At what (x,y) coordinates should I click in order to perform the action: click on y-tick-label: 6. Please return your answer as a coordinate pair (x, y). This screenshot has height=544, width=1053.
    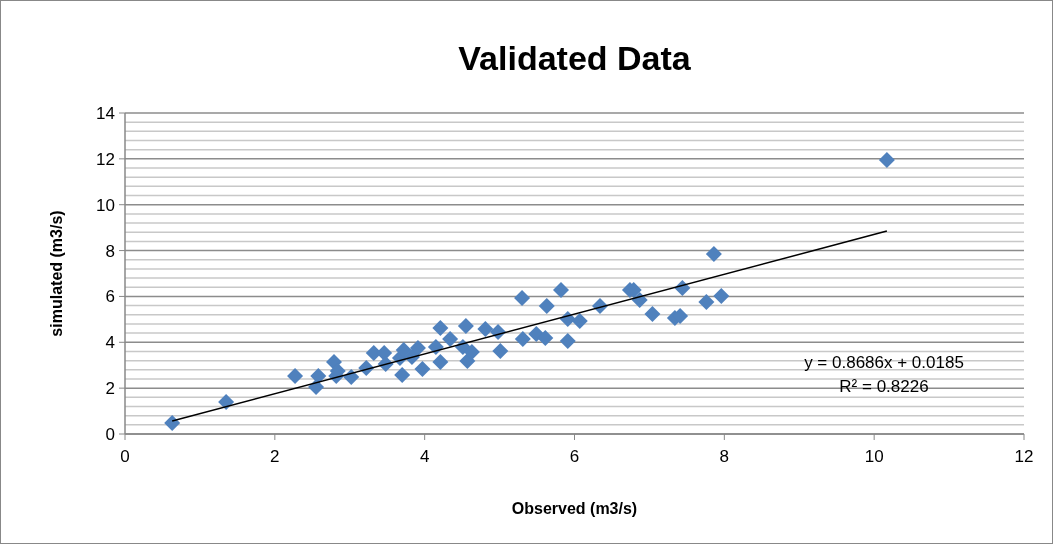
    Looking at the image, I should click on (110, 297).